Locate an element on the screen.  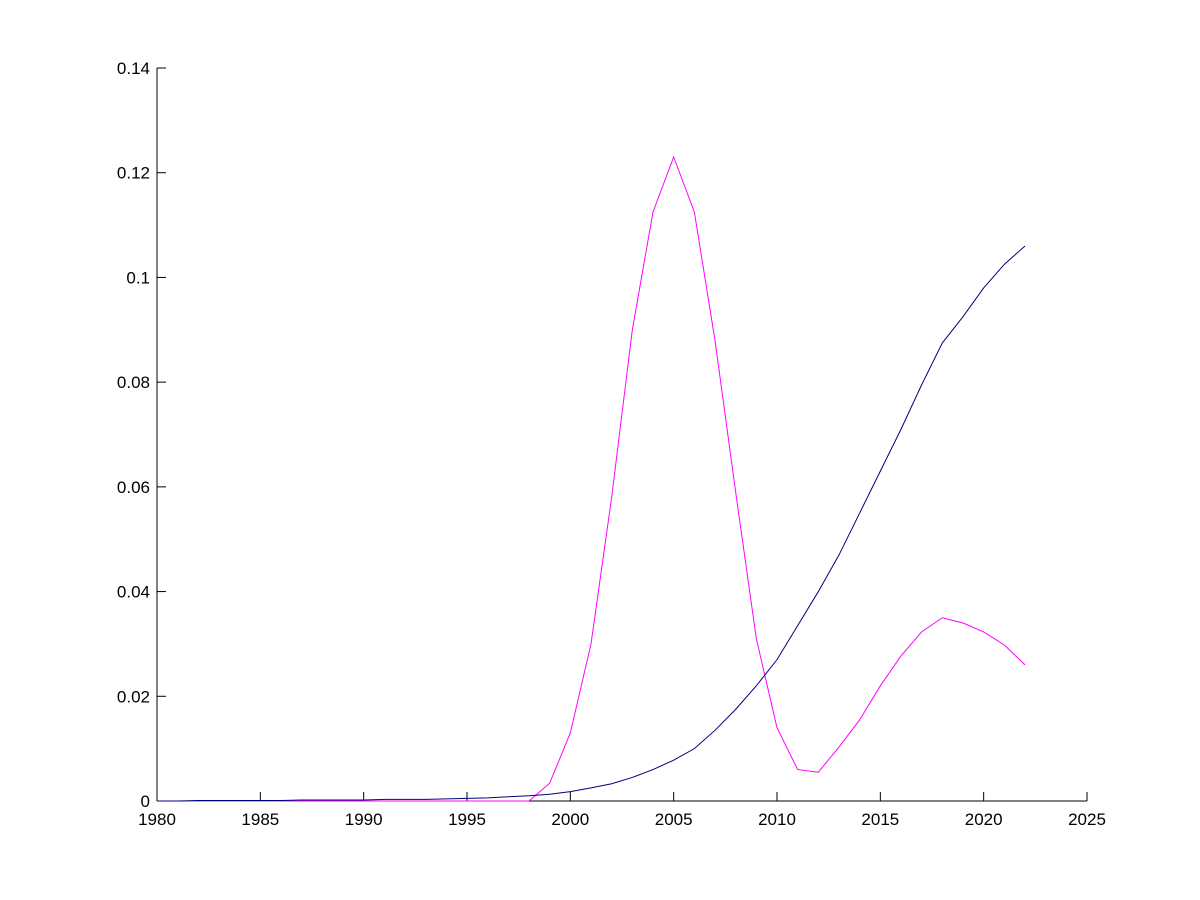
y-tick-label: 0 is located at coordinates (145, 801).